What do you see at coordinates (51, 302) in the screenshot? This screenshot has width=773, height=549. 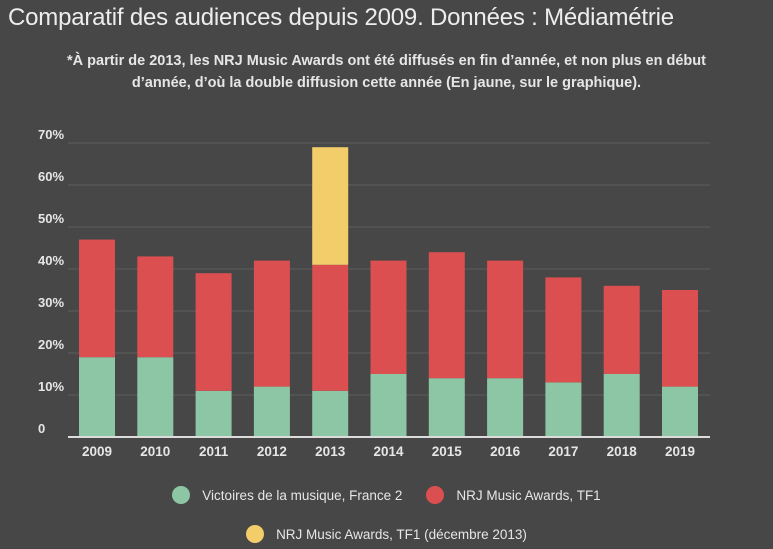 I see `y-tick-label: 30%` at bounding box center [51, 302].